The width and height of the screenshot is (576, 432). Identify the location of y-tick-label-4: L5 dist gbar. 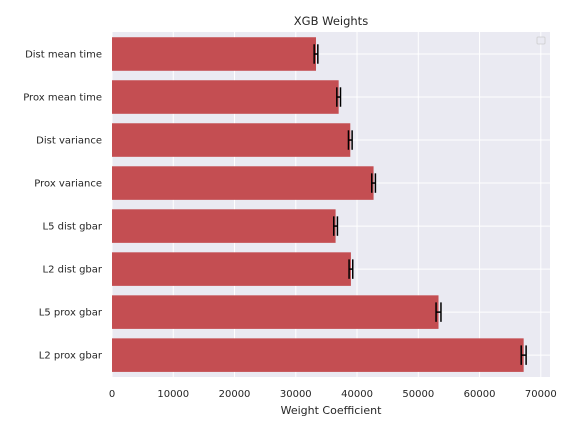
(73, 227).